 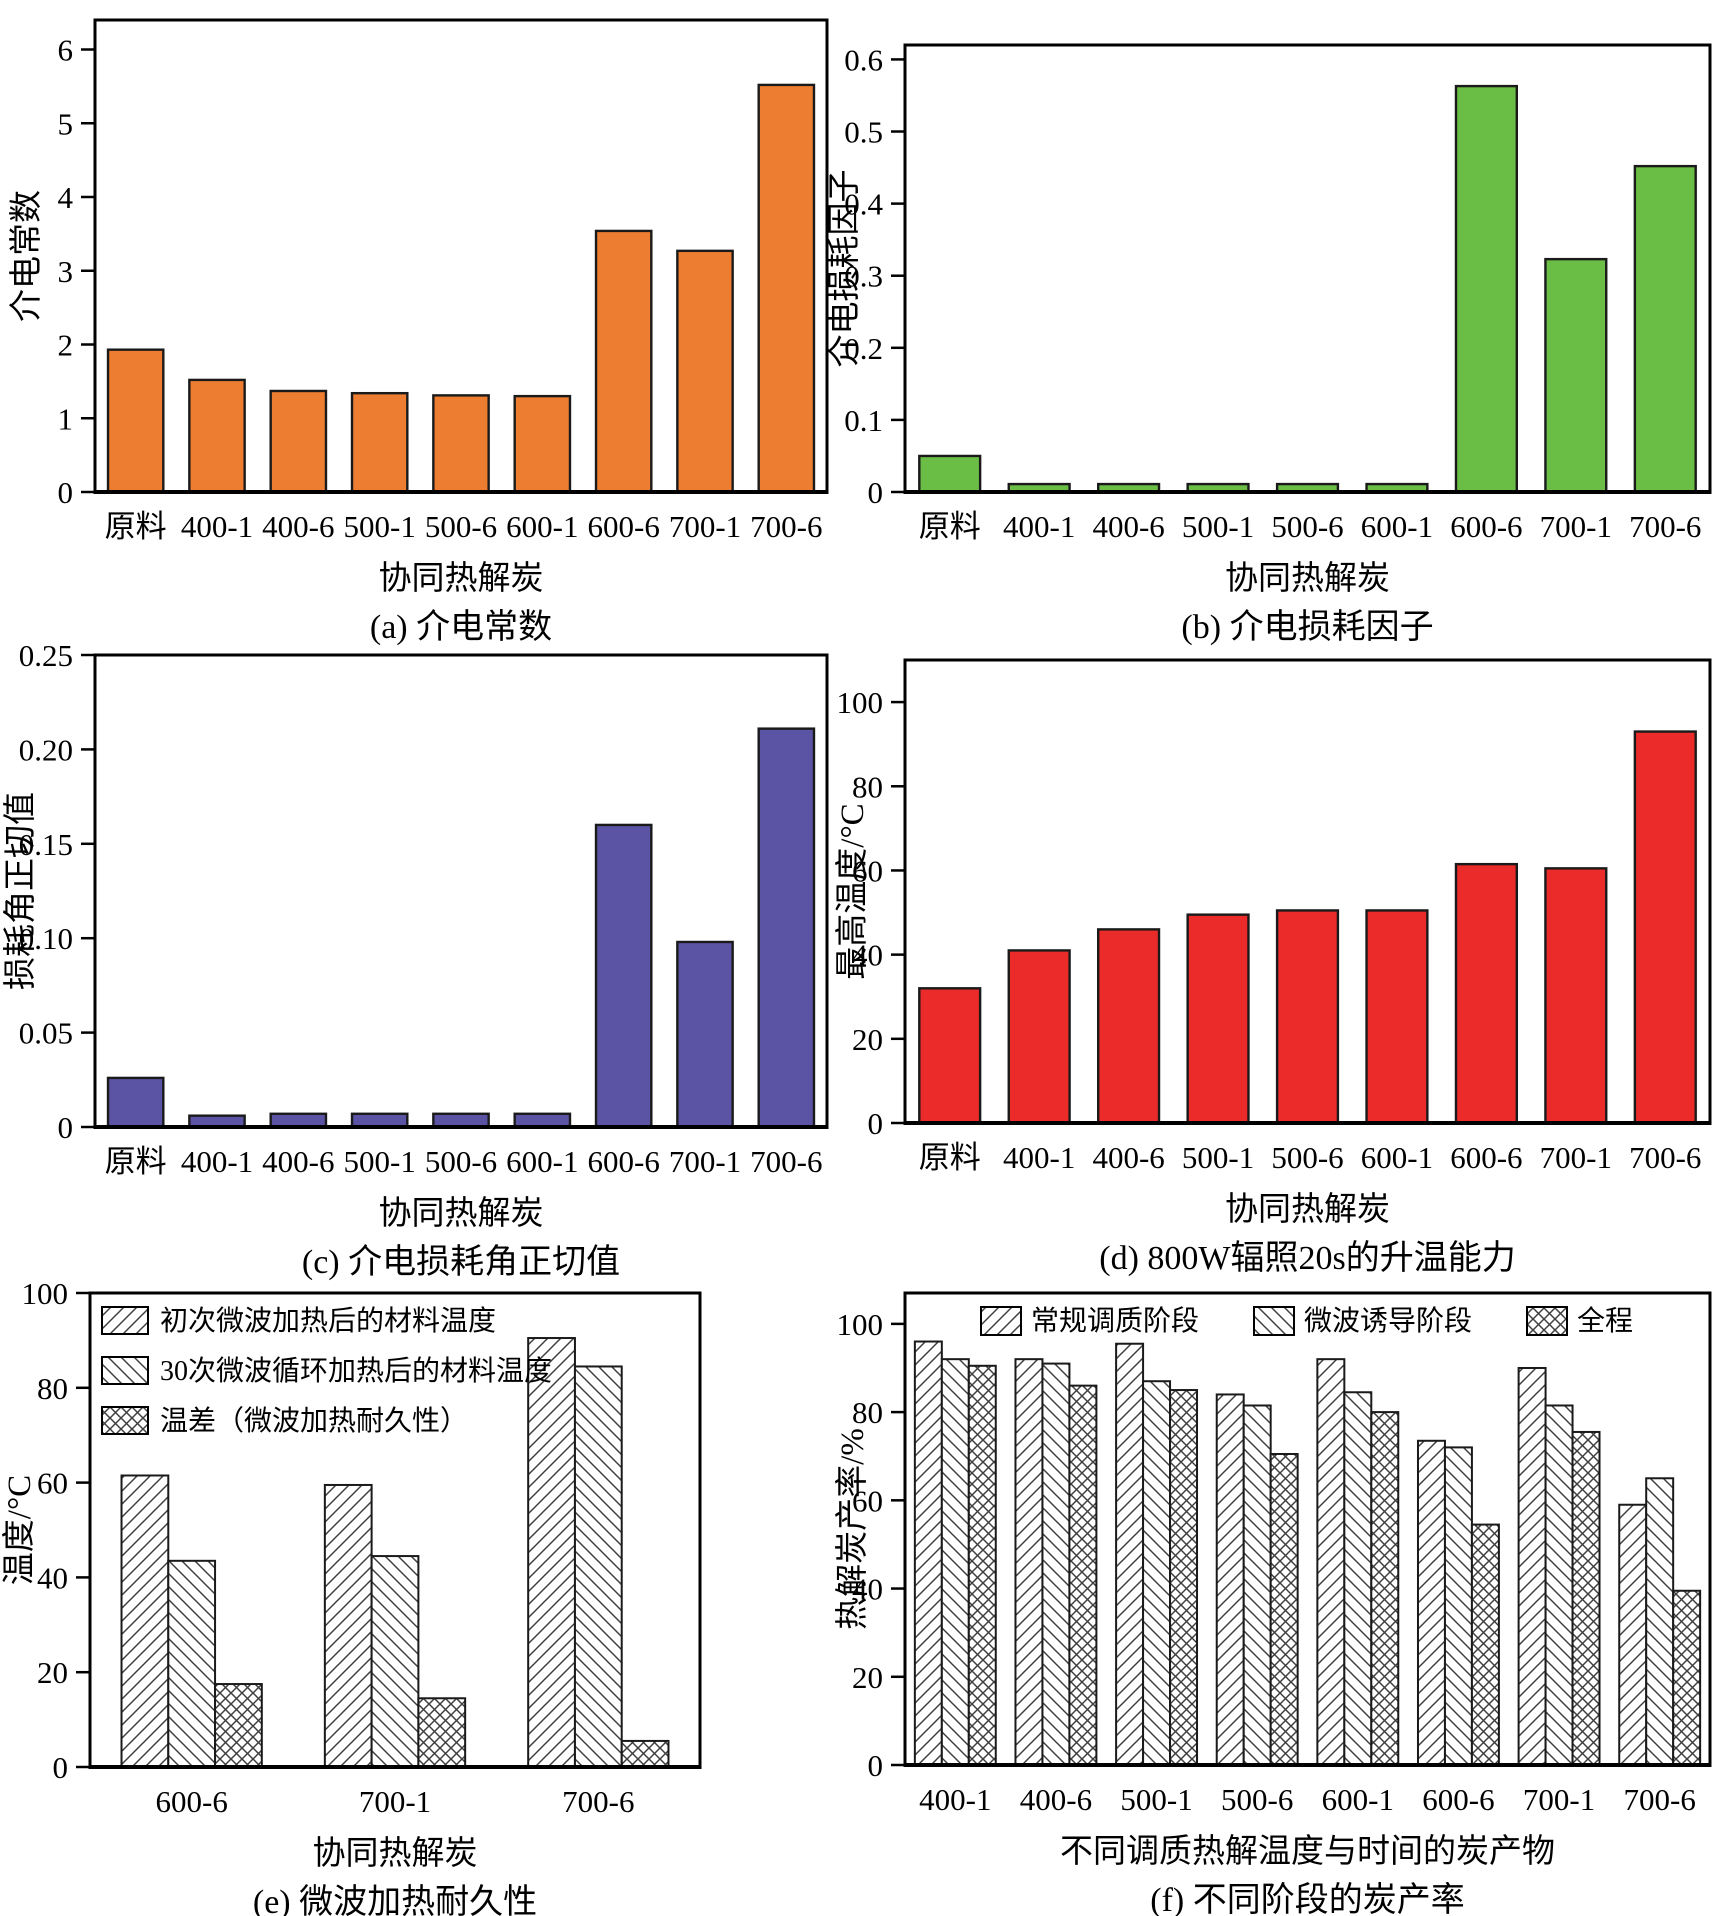 What do you see at coordinates (461, 627) in the screenshot?
I see `panel-caption: (a) 介电常数` at bounding box center [461, 627].